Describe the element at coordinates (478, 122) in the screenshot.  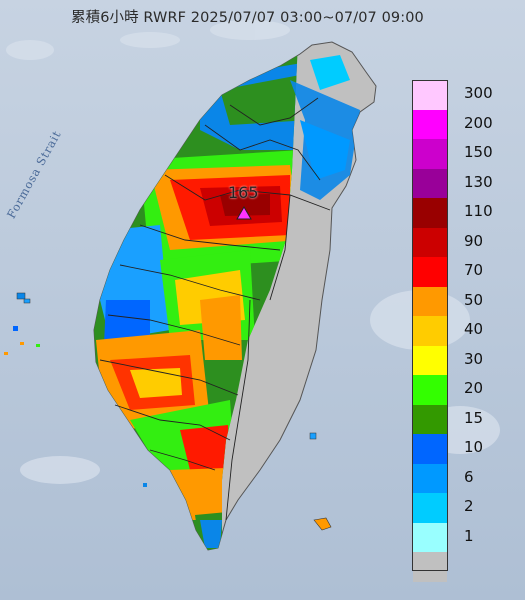
I see `legend-label: 200` at that location.